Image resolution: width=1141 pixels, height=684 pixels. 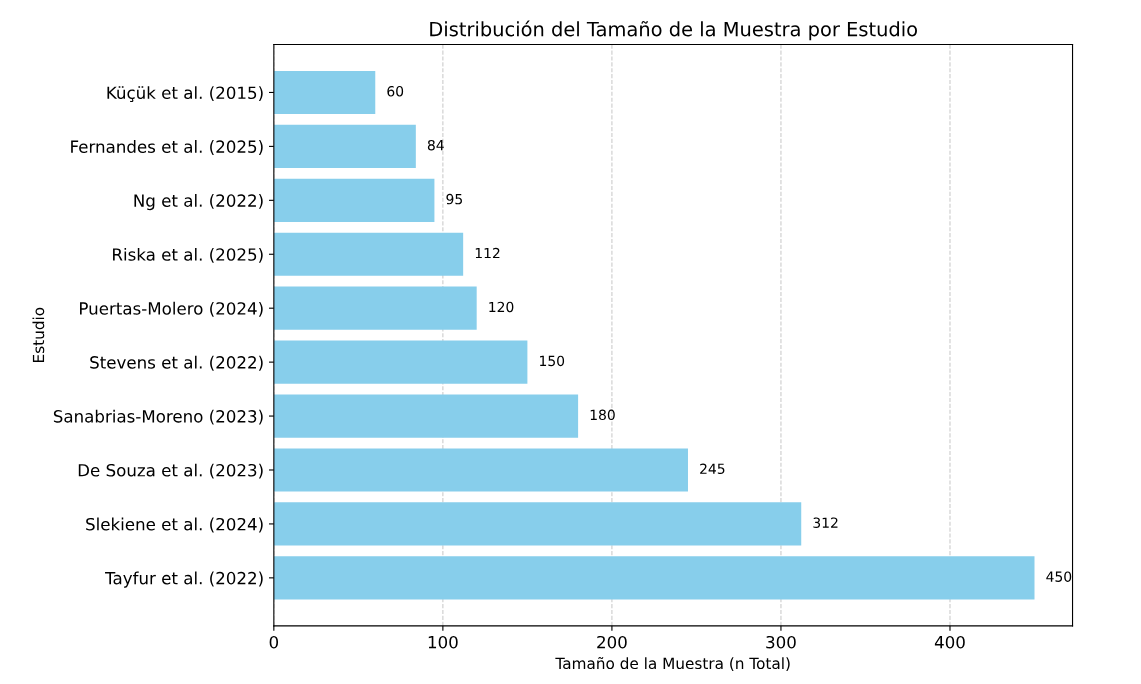 I want to click on y-tick-label: Ng et al. (2022), so click(x=198, y=202).